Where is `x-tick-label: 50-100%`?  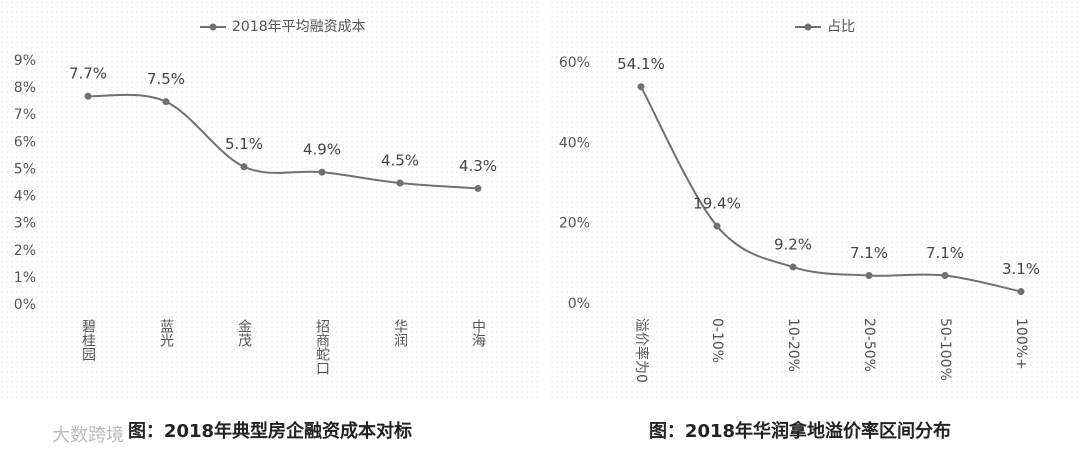
x-tick-label: 50-100% is located at coordinates (945, 349).